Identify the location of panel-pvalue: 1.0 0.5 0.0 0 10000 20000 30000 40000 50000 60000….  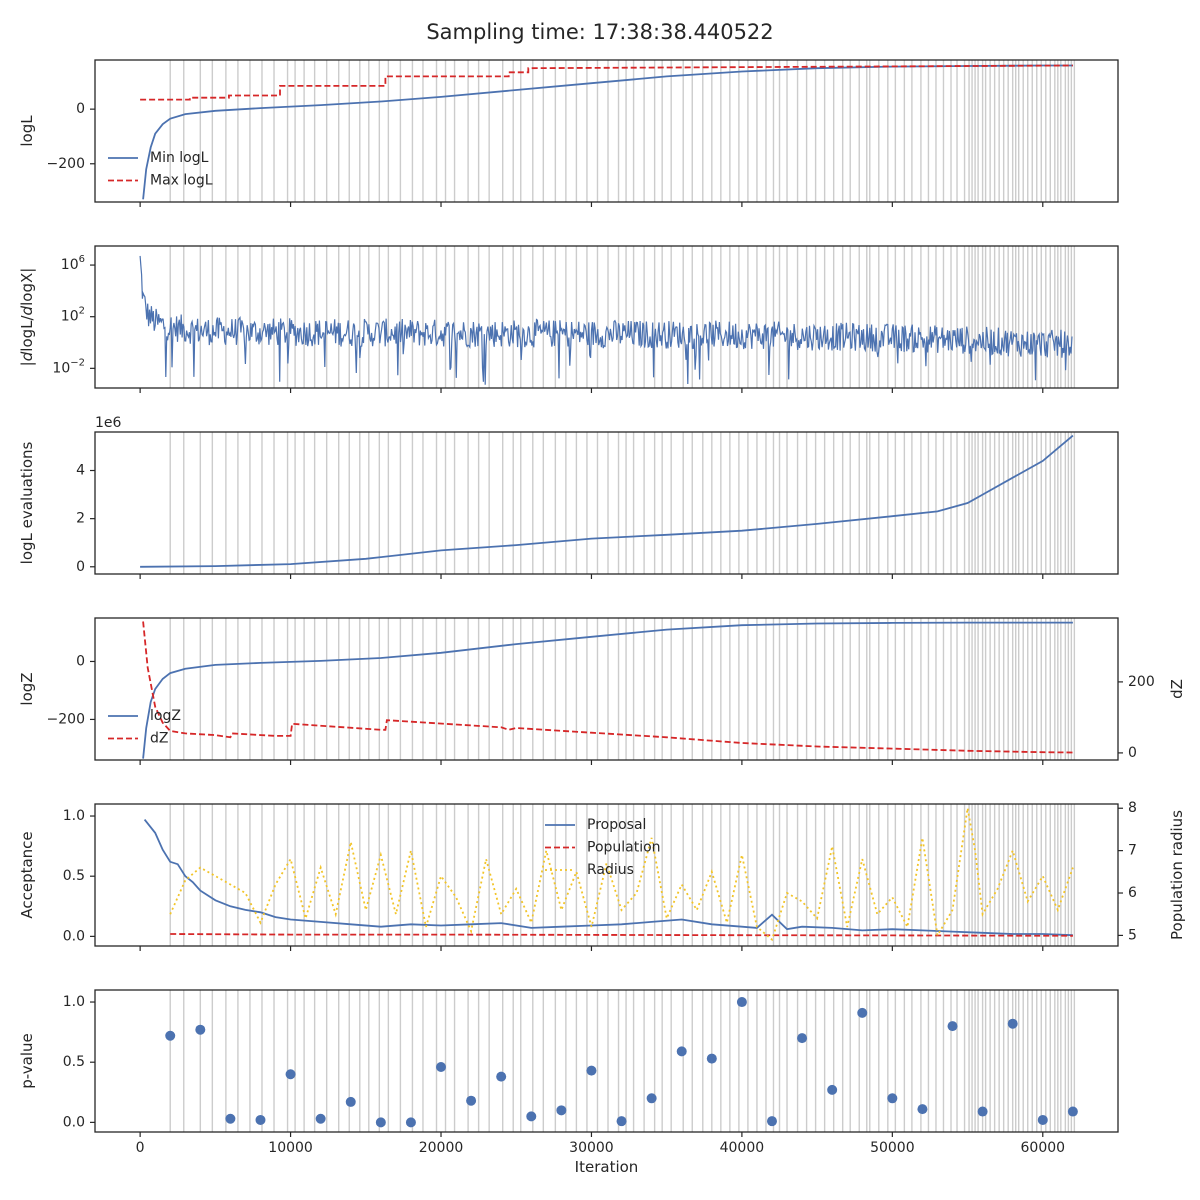
(568, 1082).